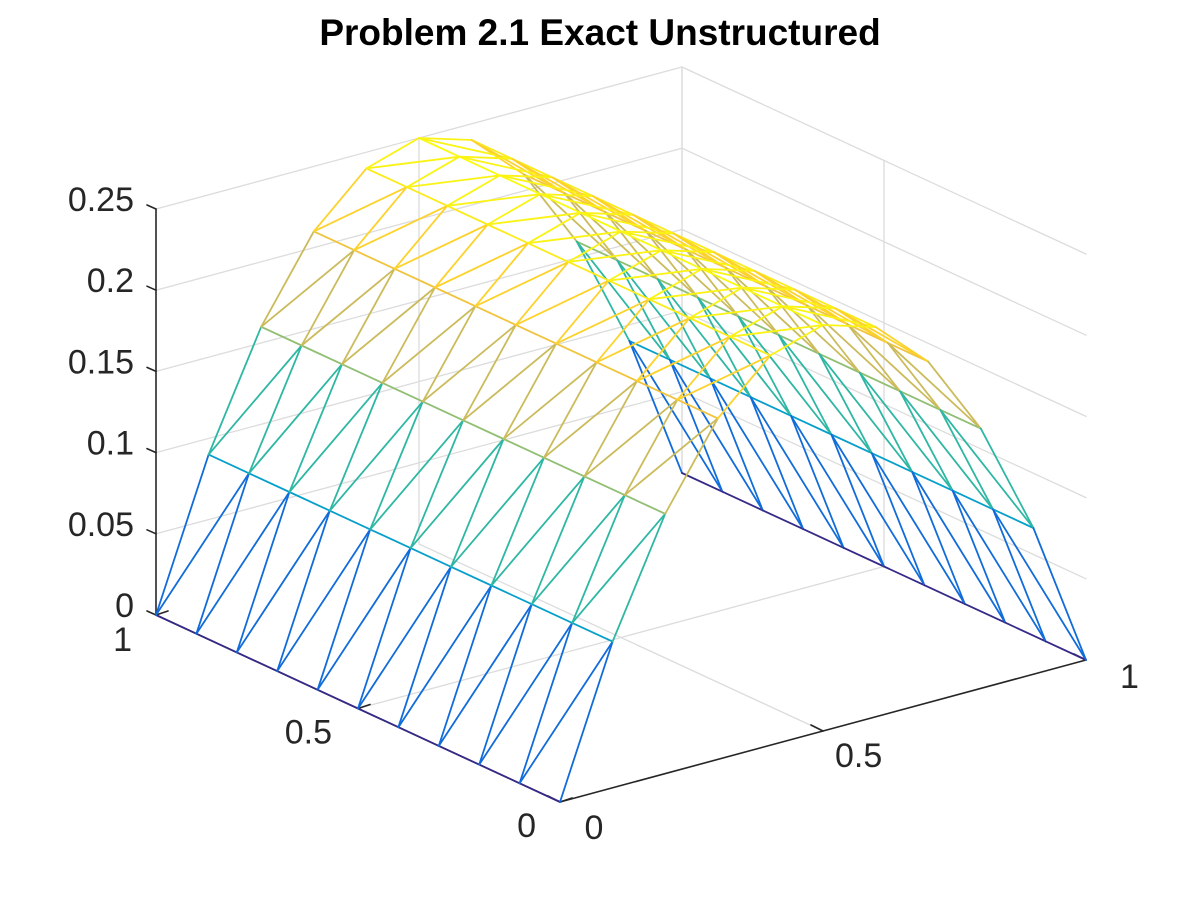 The width and height of the screenshot is (1200, 900). I want to click on x-tick-label: 0, so click(594, 828).